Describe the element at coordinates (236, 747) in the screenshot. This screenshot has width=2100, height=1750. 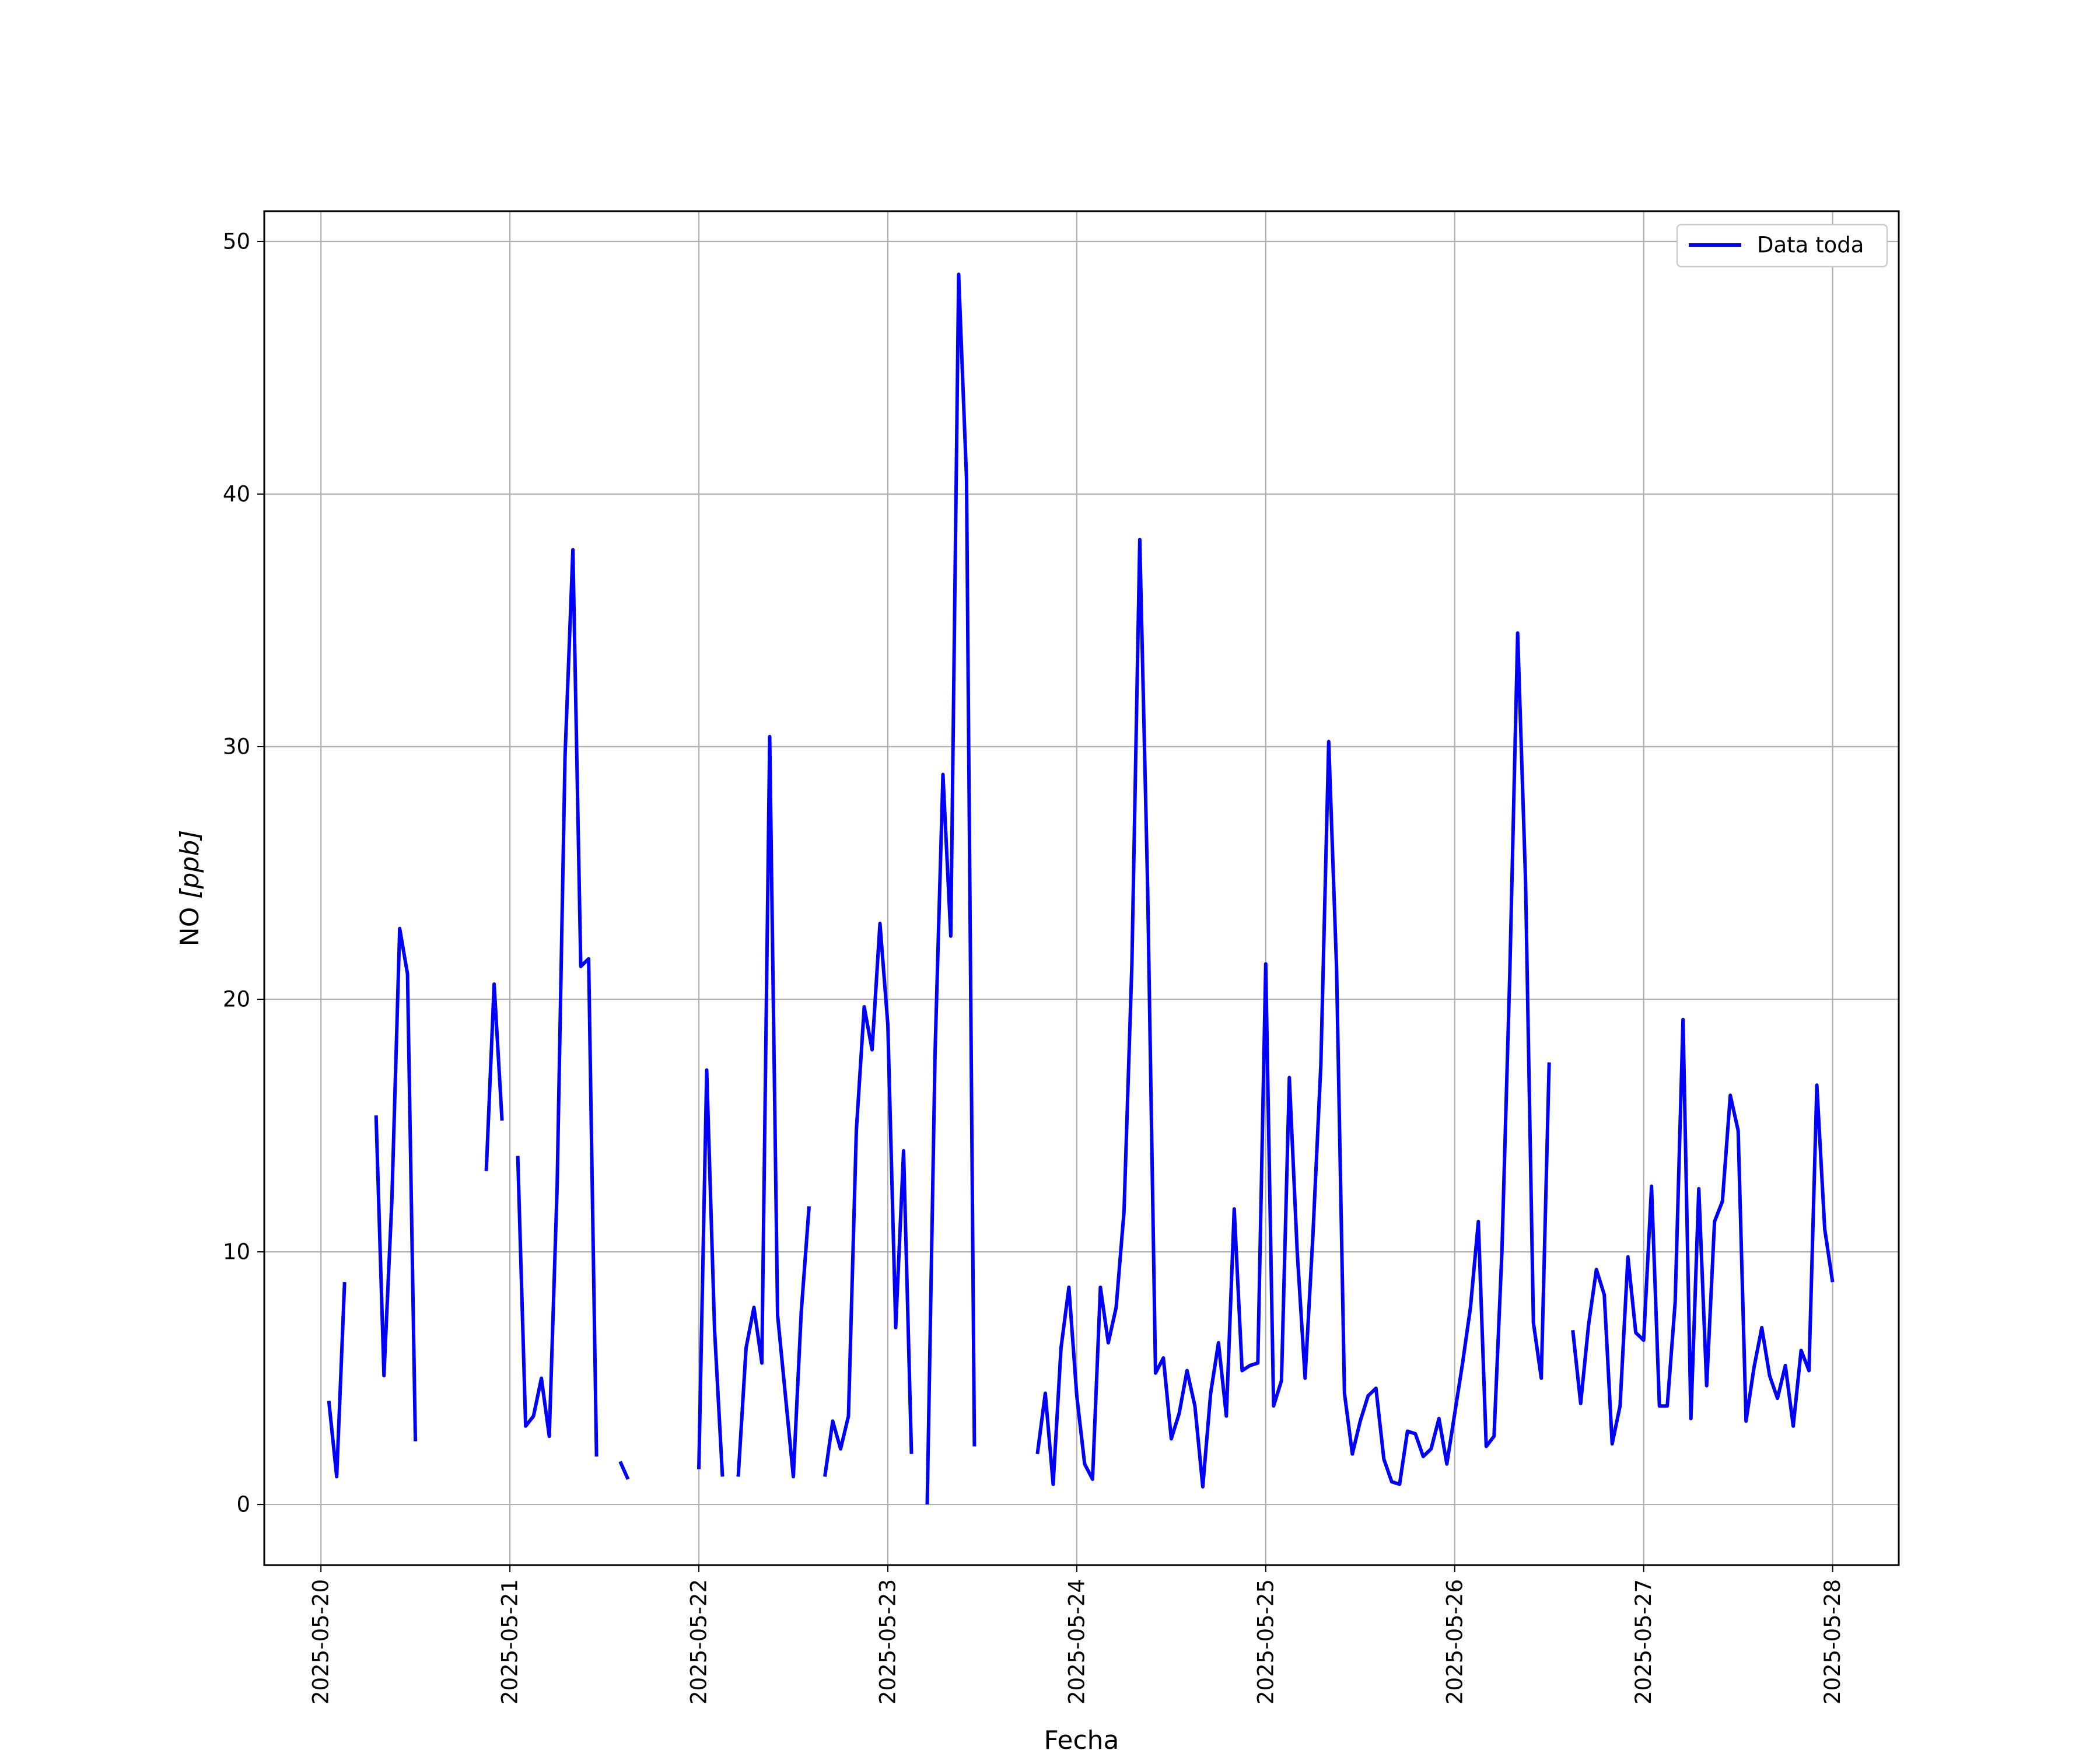
I see `y-tick-label: 30` at that location.